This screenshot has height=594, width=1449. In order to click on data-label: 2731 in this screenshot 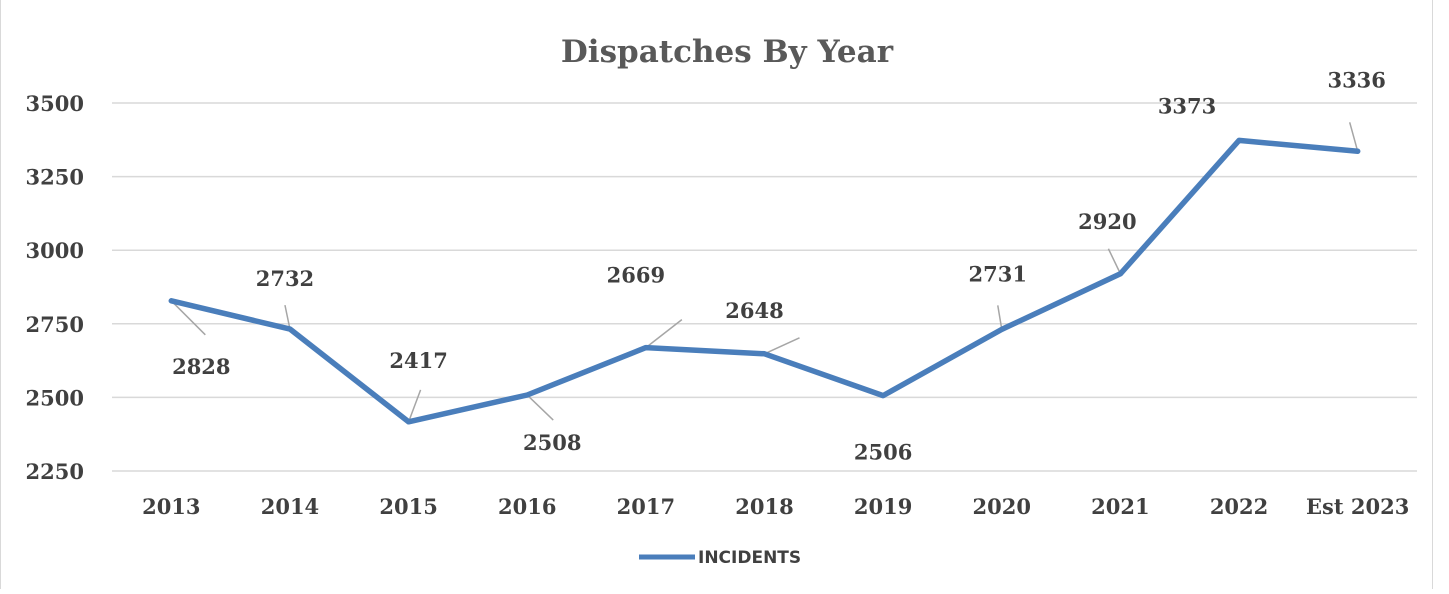, I will do `click(998, 273)`.